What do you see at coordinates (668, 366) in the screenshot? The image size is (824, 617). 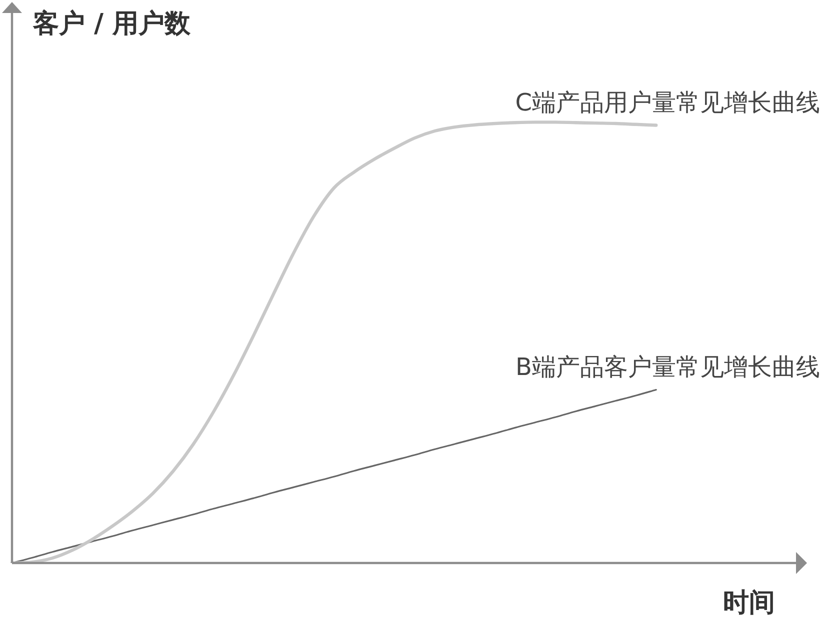 I see `series-label: B端产品客户量常见增长曲线` at bounding box center [668, 366].